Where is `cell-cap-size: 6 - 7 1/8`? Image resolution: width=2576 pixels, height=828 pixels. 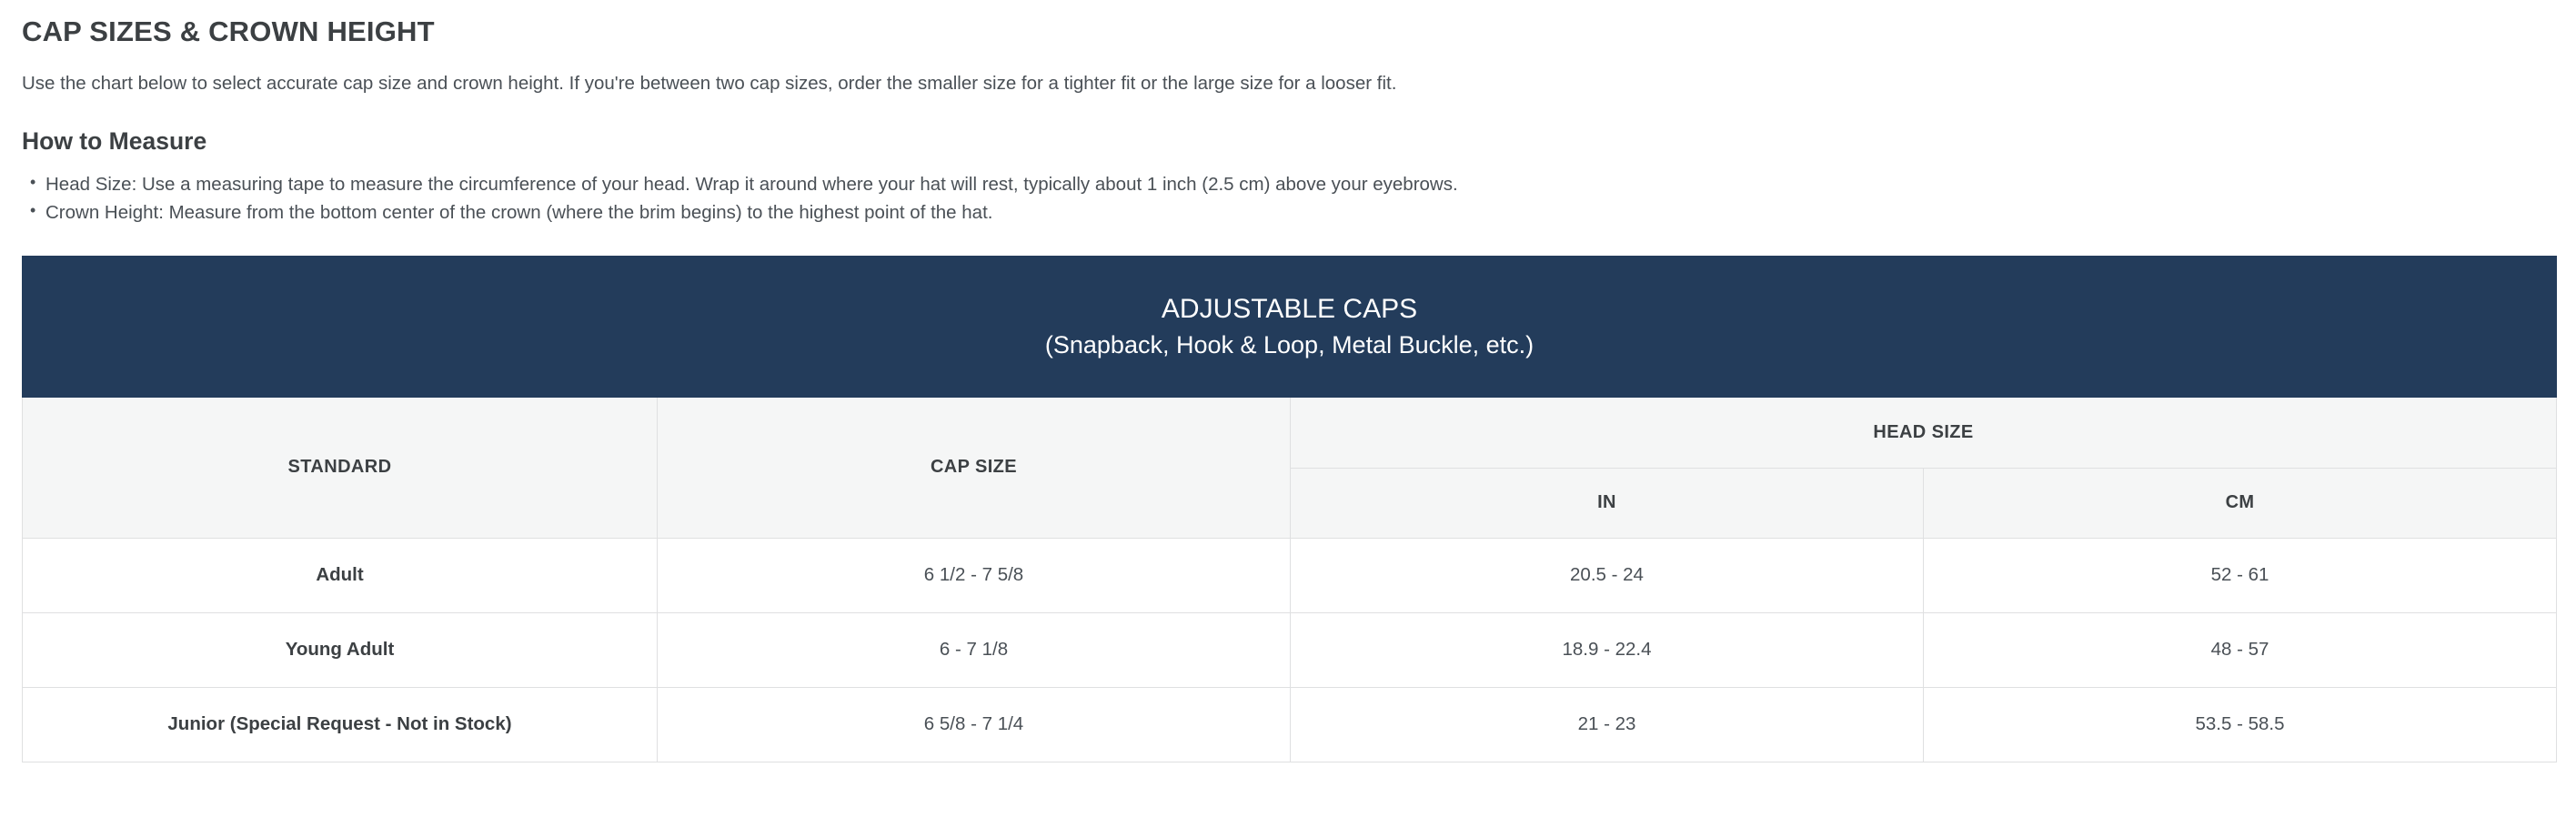
cell-cap-size: 6 - 7 1/8 is located at coordinates (974, 649).